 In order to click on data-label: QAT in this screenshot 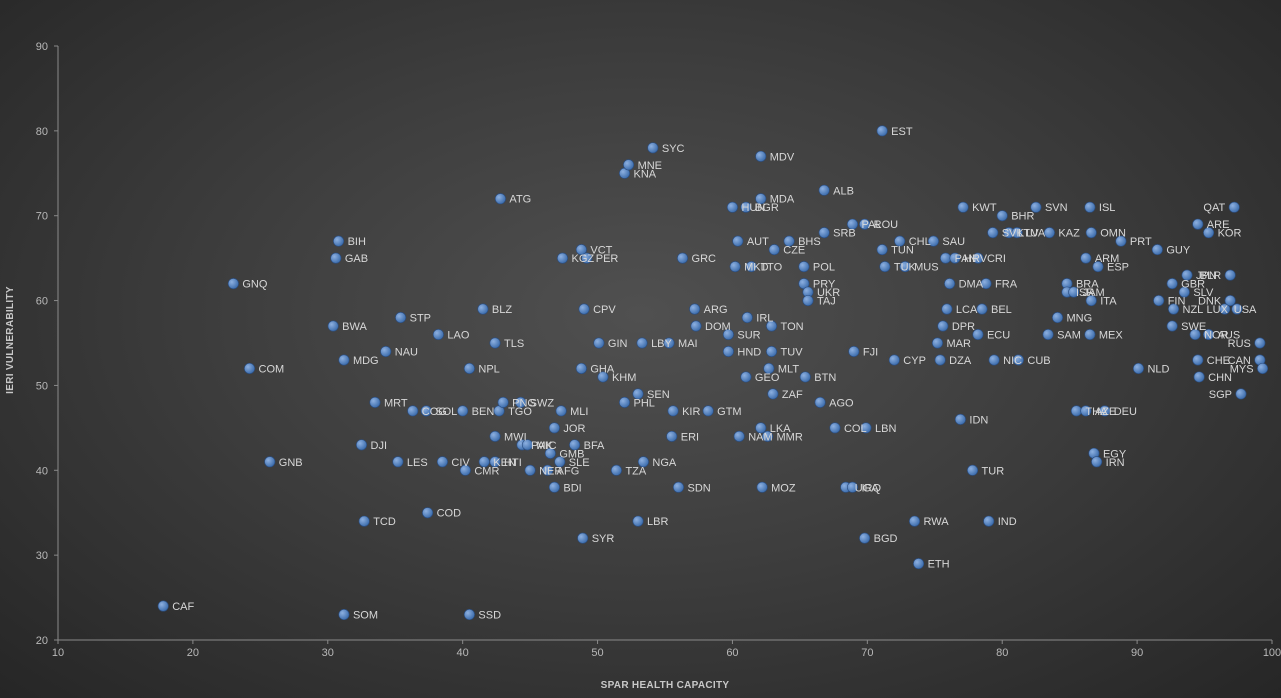, I will do `click(1214, 208)`.